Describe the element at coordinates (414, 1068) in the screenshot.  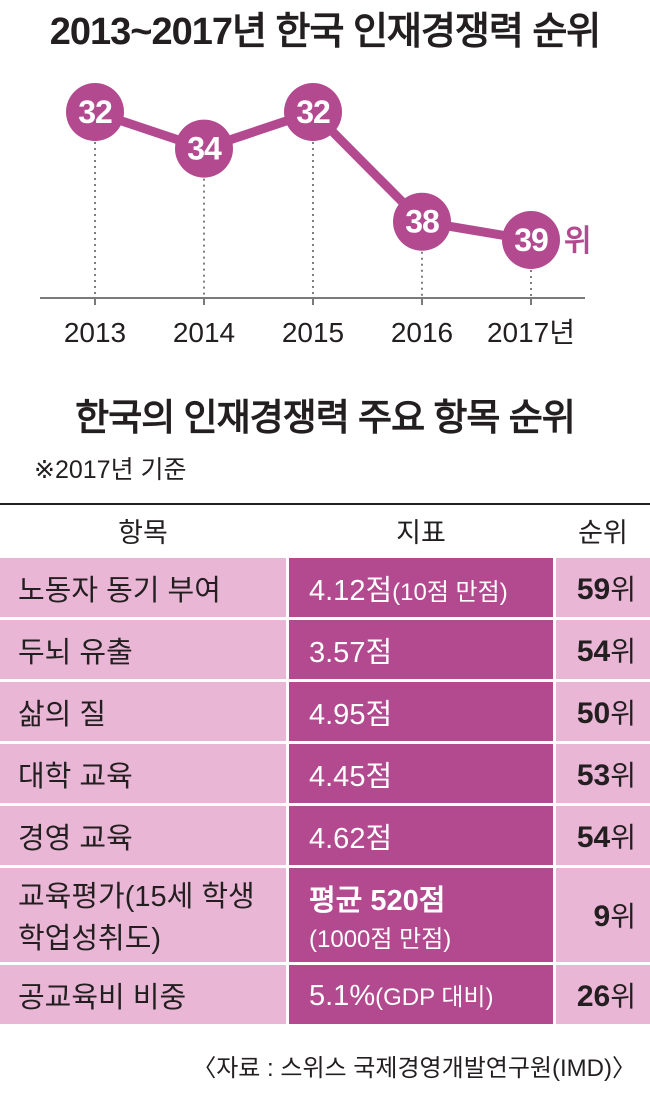
I see `source-note: 〈자료 : 스위스 국제경영개발연구원(IMD)〉` at that location.